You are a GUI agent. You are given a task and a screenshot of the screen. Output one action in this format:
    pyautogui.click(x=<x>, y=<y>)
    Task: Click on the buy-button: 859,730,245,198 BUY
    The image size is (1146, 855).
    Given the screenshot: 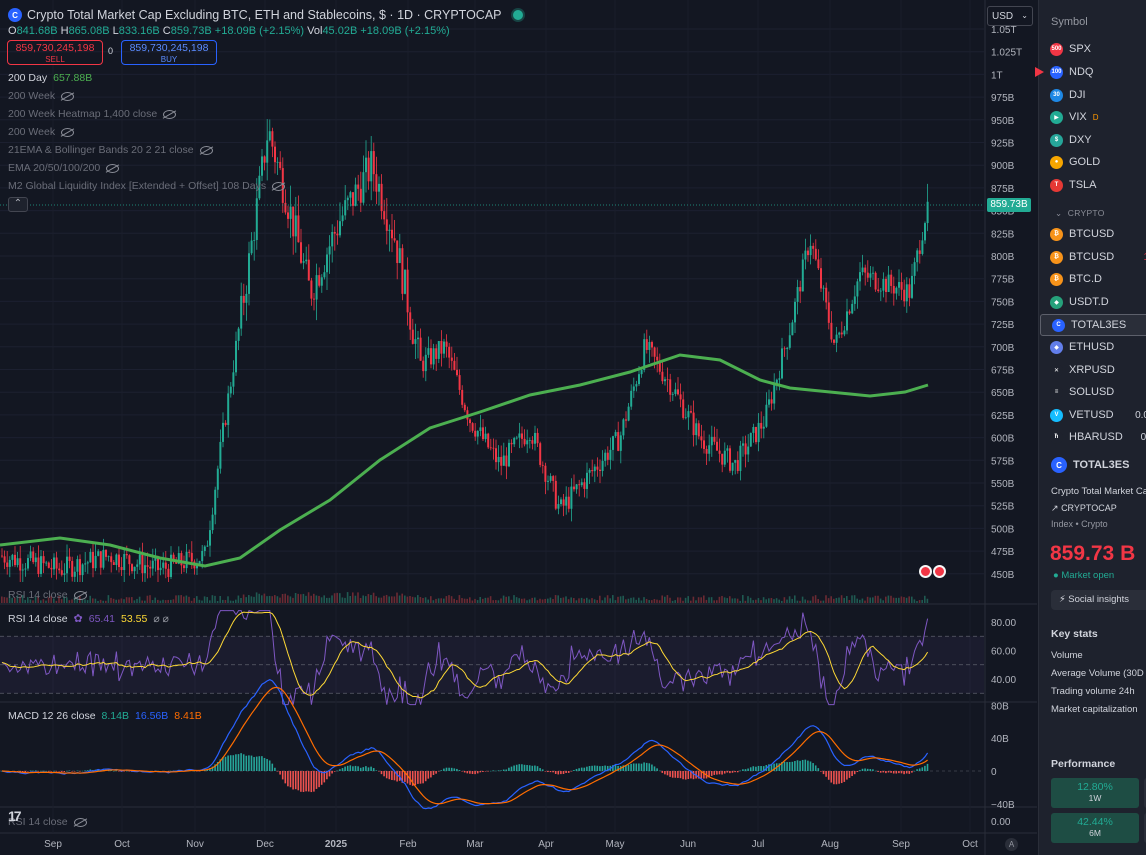 What is the action you would take?
    pyautogui.click(x=169, y=52)
    